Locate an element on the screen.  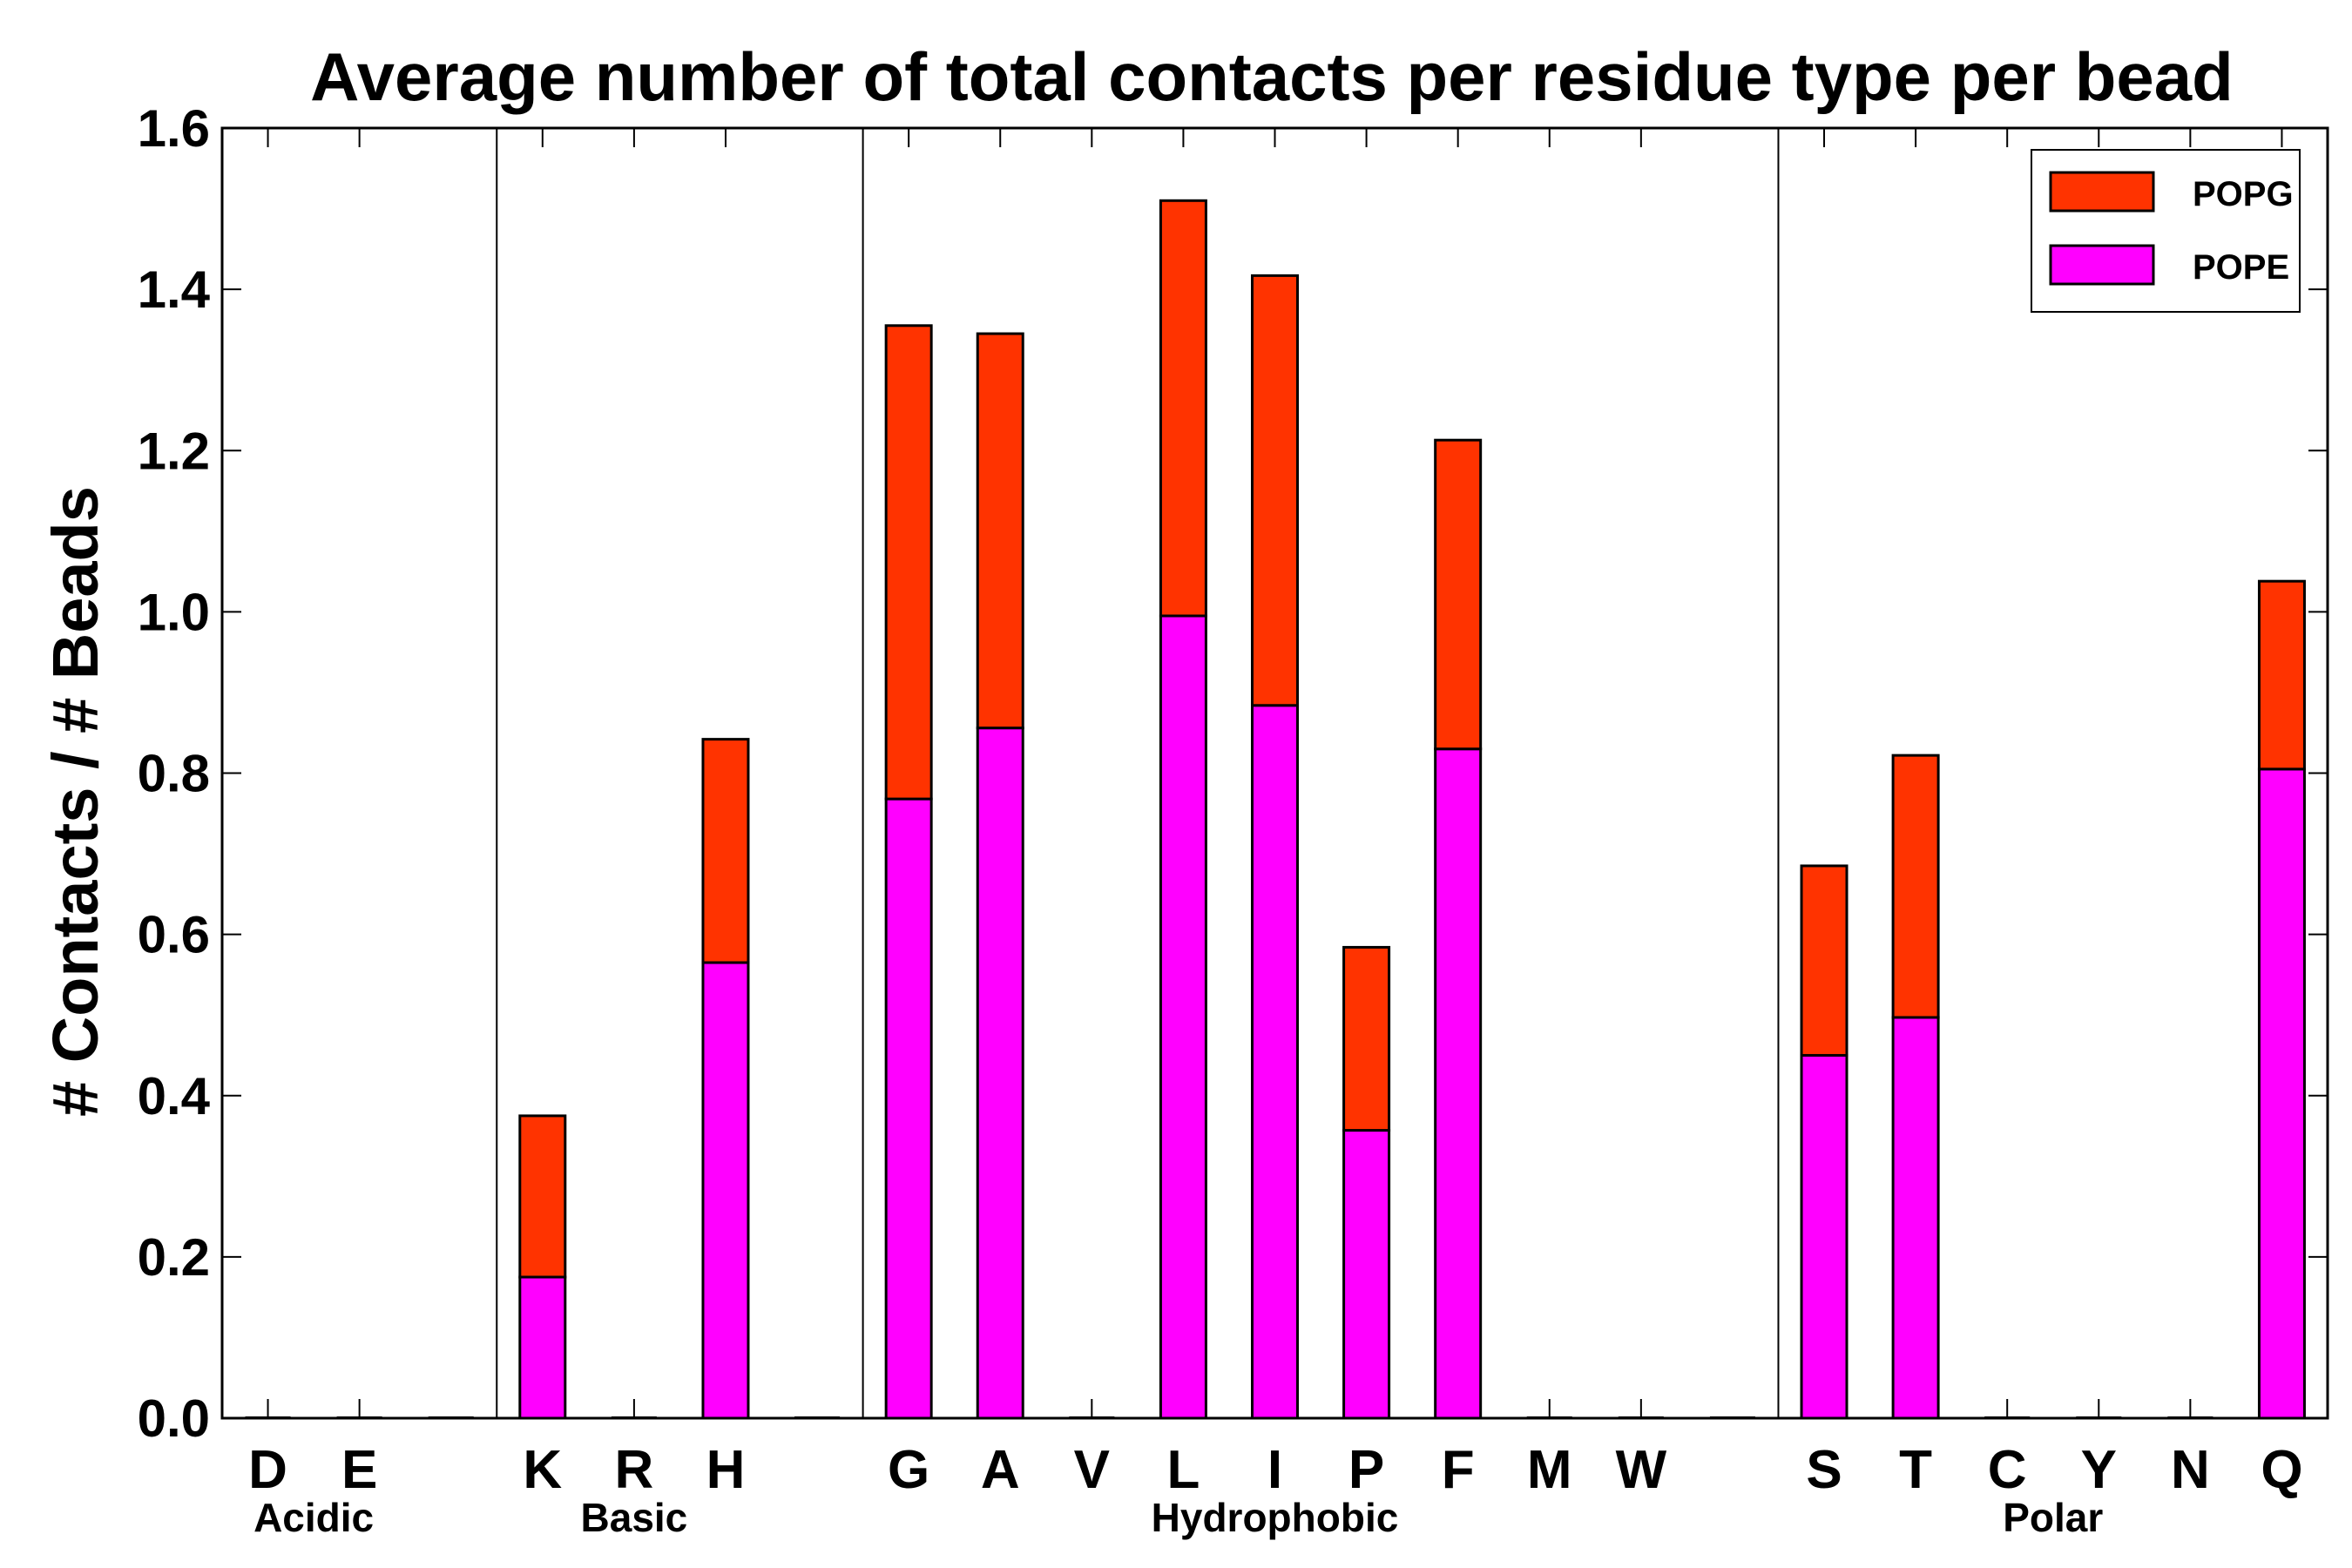
x-tick-label: N is located at coordinates (2190, 1470).